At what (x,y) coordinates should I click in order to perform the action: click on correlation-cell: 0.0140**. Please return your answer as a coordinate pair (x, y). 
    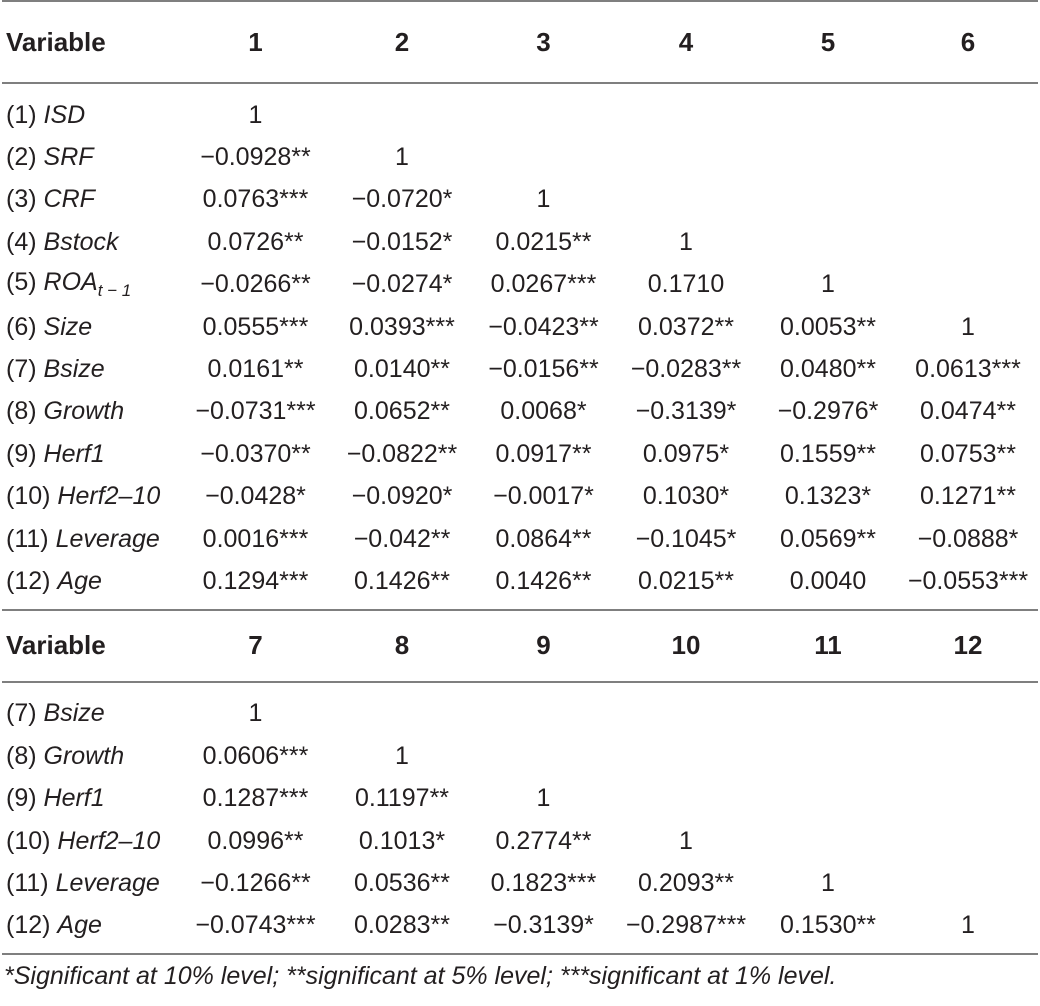
    Looking at the image, I should click on (402, 369).